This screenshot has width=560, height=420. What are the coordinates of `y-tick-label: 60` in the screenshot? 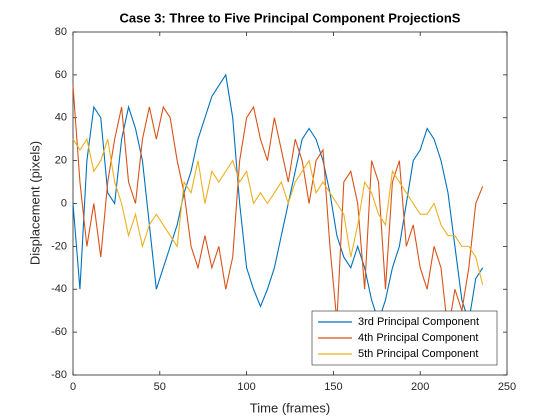 It's located at (61, 75).